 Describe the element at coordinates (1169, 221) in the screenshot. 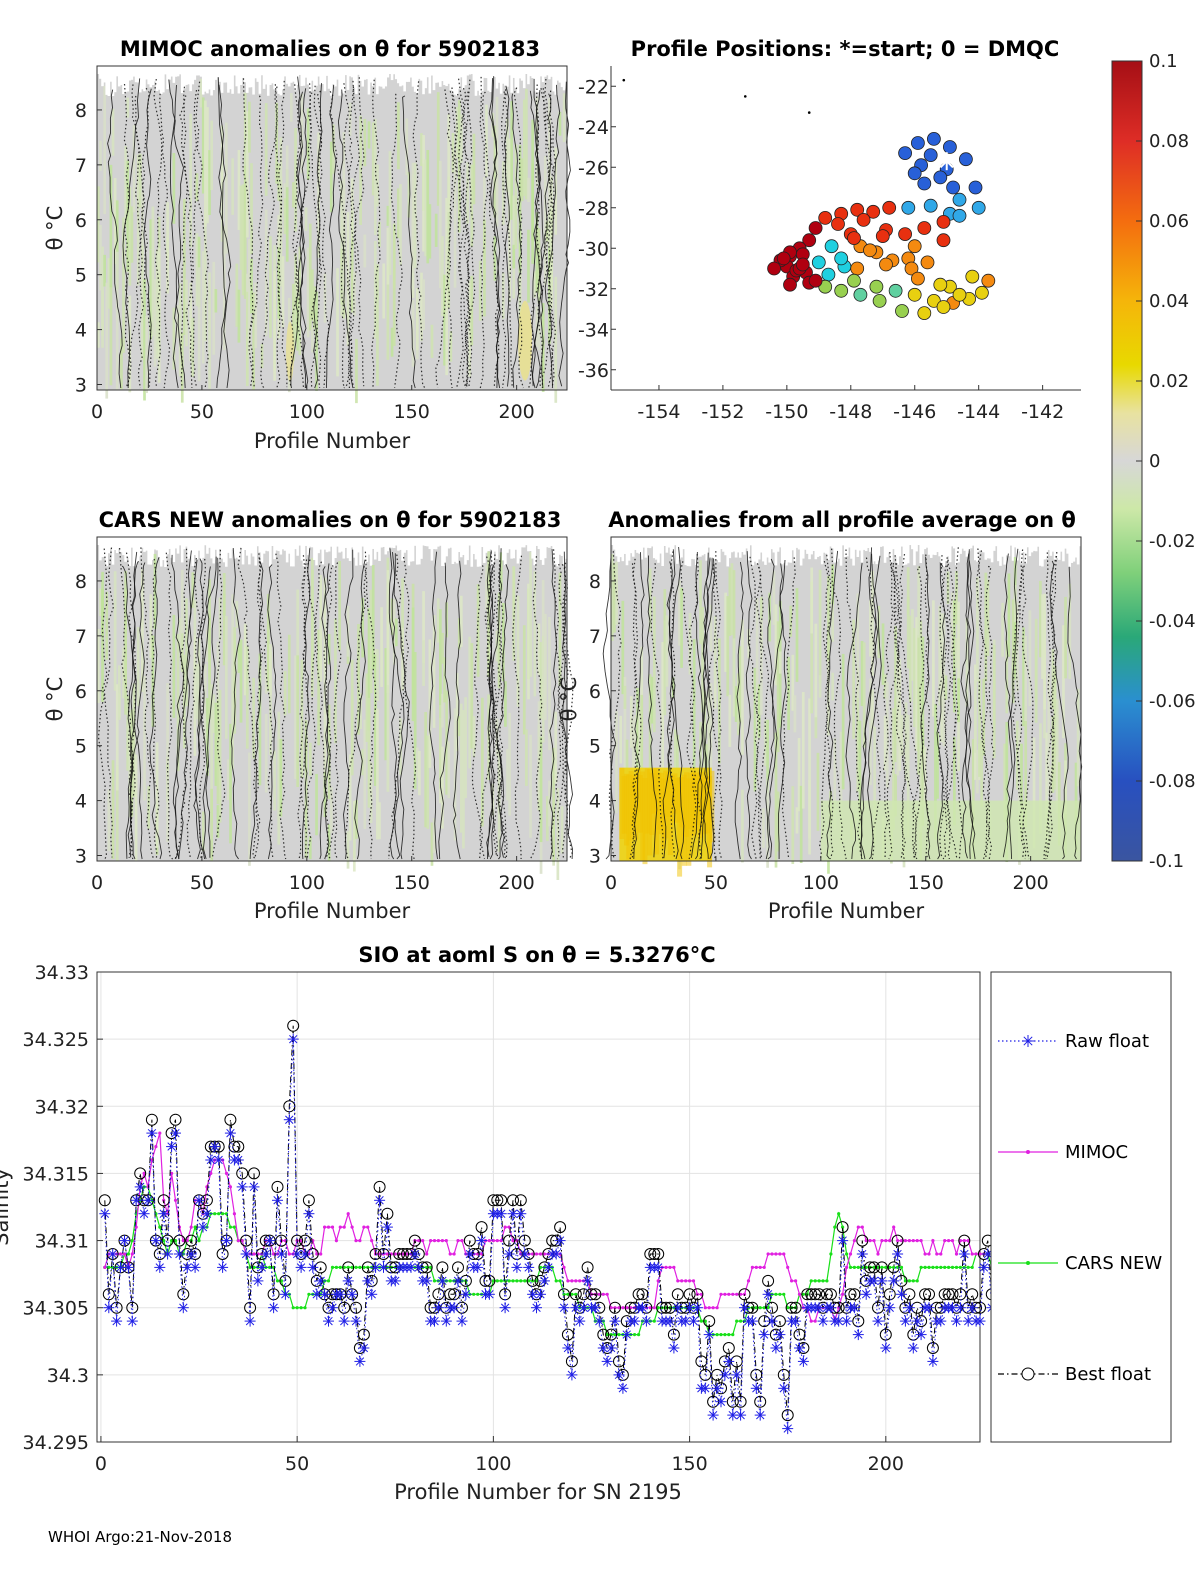

I see `colorbar-tick-label: 0.06` at that location.